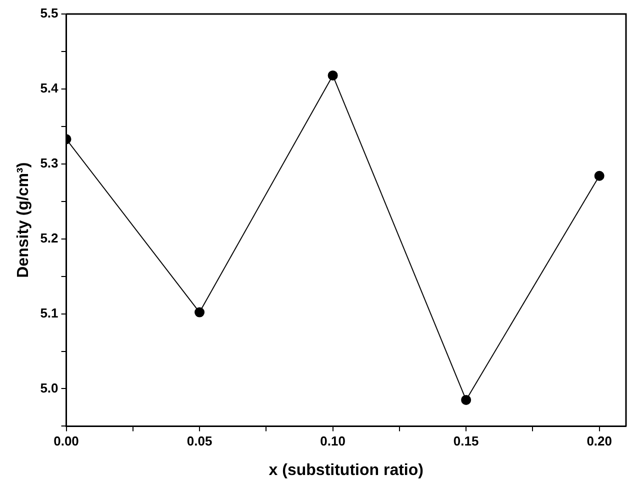 This screenshot has height=486, width=642. What do you see at coordinates (599, 441) in the screenshot?
I see `x-tick-label: 0.20` at bounding box center [599, 441].